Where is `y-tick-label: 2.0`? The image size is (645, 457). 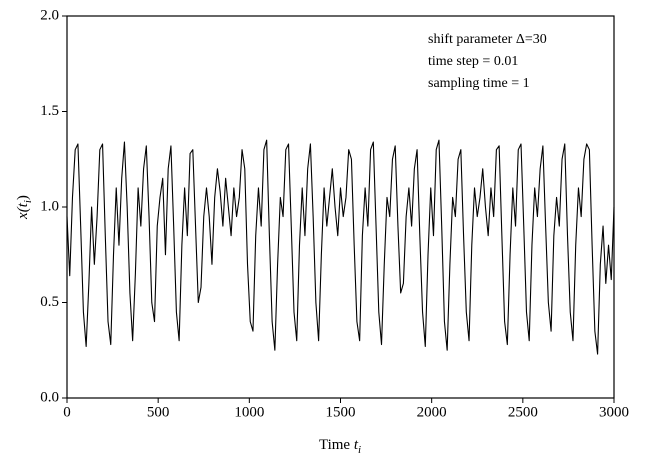
y-tick-label: 2.0 is located at coordinates (49, 15).